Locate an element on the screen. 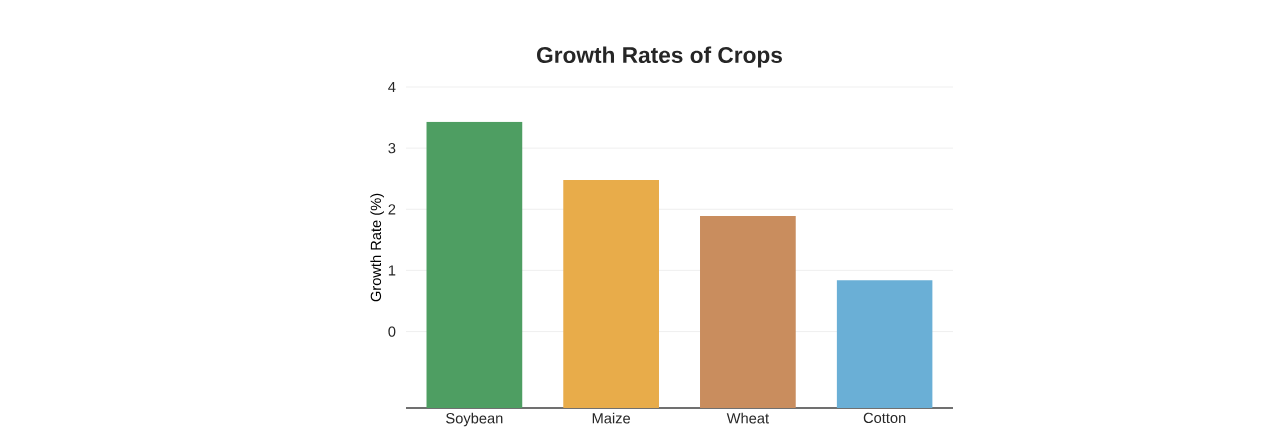 The image size is (1283, 434). y-tick-label: 4 is located at coordinates (392, 87).